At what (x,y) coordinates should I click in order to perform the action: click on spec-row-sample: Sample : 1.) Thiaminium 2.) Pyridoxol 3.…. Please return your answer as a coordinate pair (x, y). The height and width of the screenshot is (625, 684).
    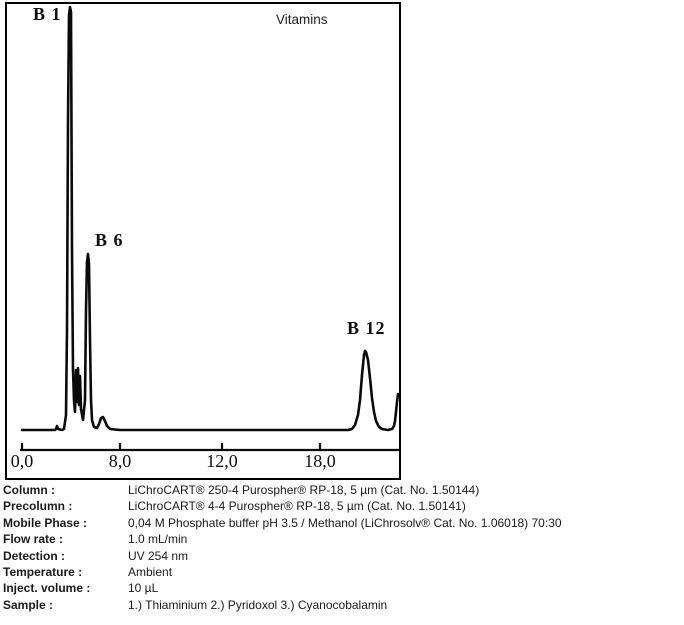
    Looking at the image, I should click on (342, 605).